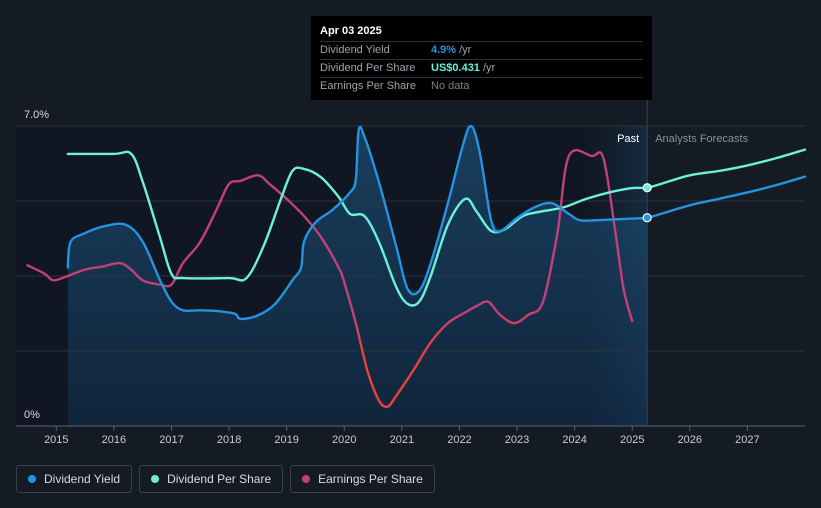  I want to click on tooltip-label: Earnings Per Share, so click(368, 86).